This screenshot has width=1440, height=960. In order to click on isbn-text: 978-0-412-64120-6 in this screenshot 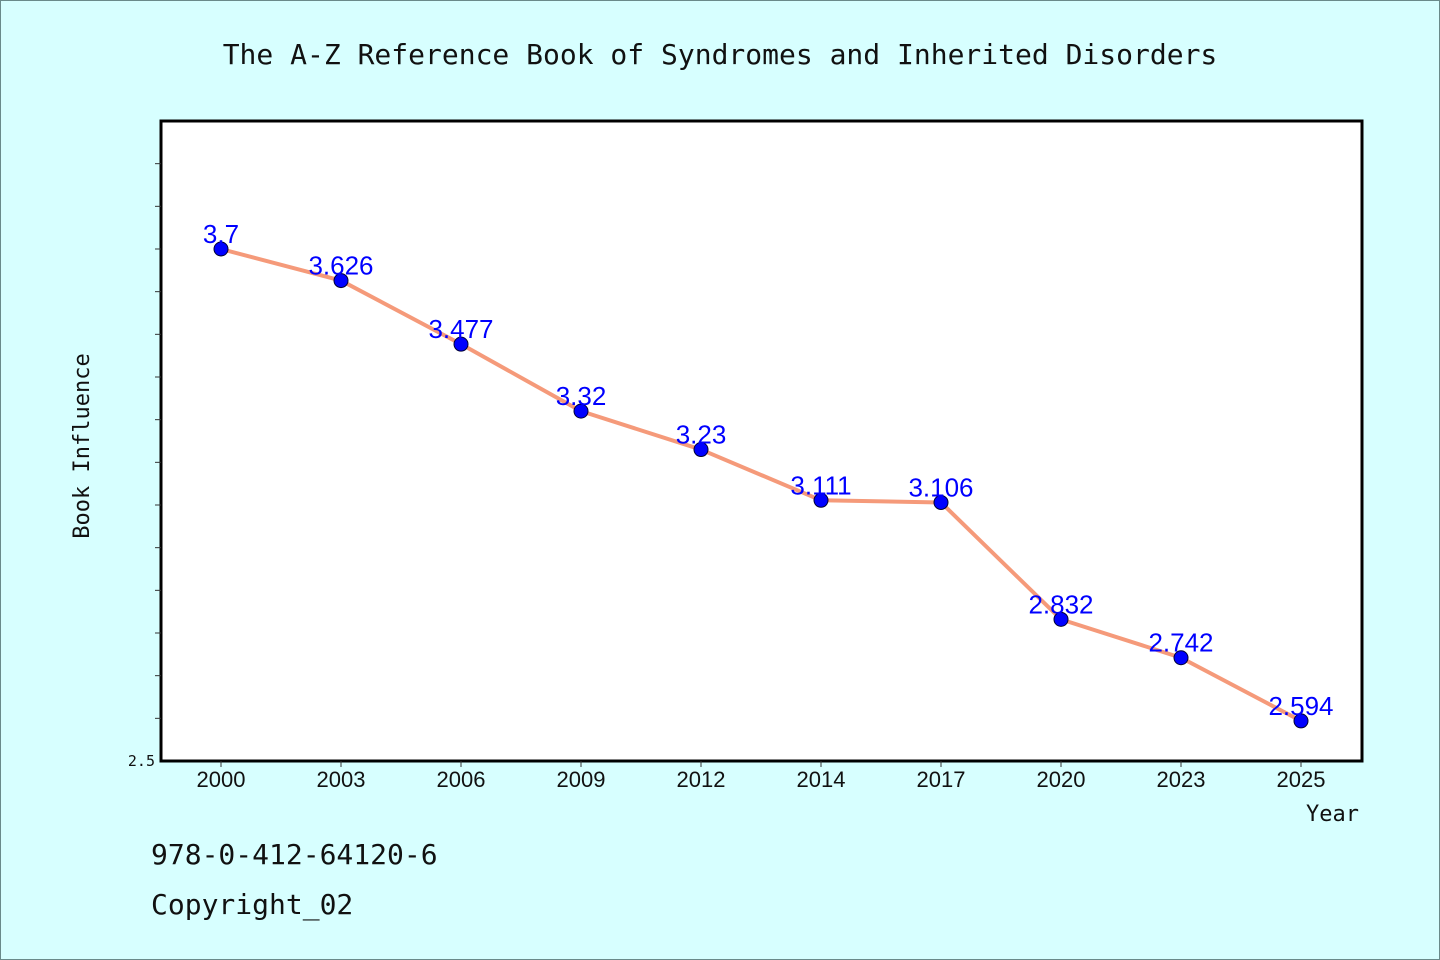, I will do `click(294, 854)`.